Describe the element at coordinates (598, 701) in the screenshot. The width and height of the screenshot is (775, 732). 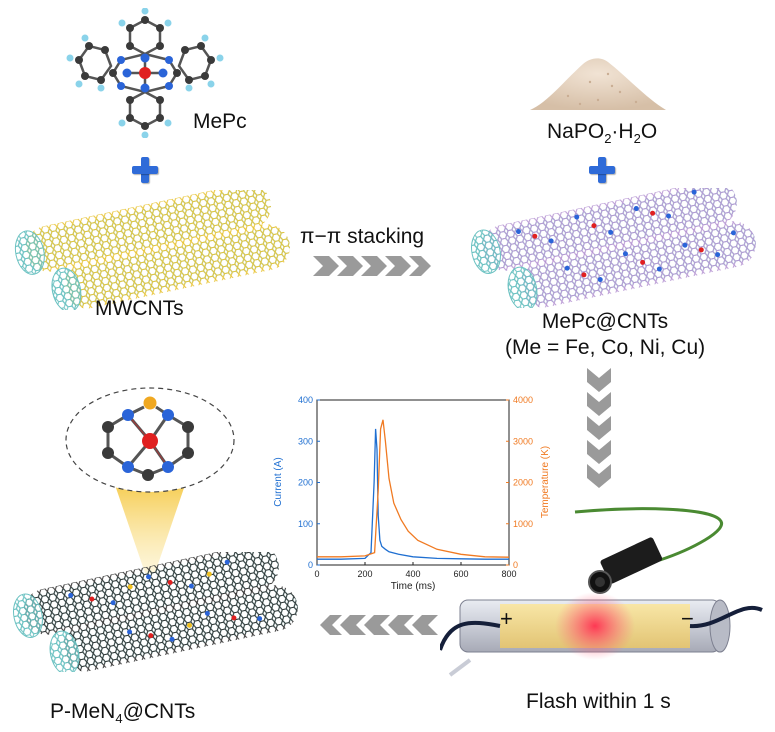
I see `flash-label: Flash within 1 s` at that location.